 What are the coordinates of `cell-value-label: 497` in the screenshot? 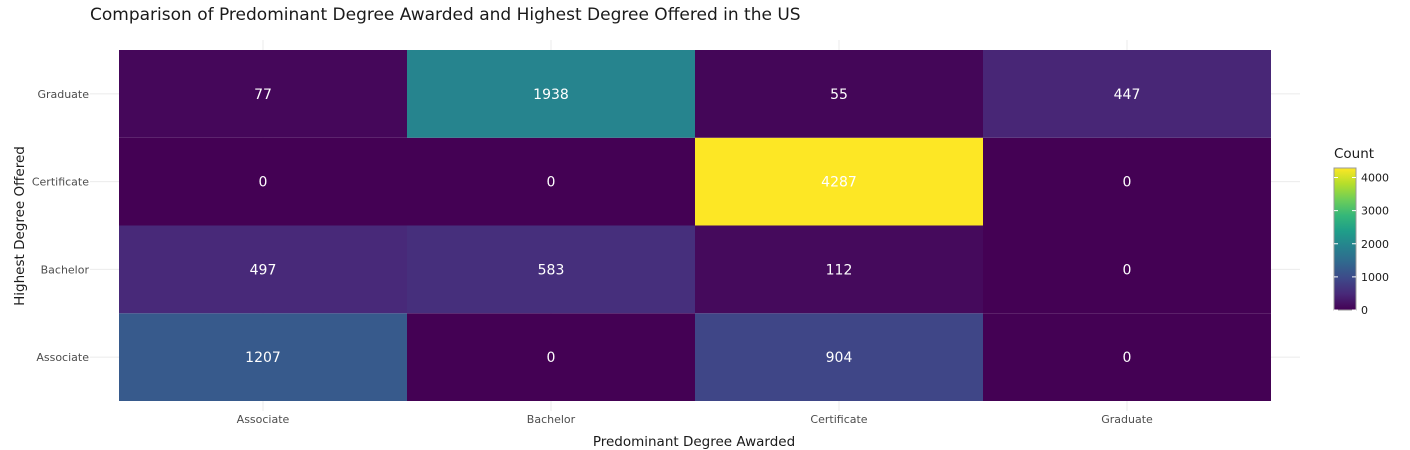 It's located at (263, 270).